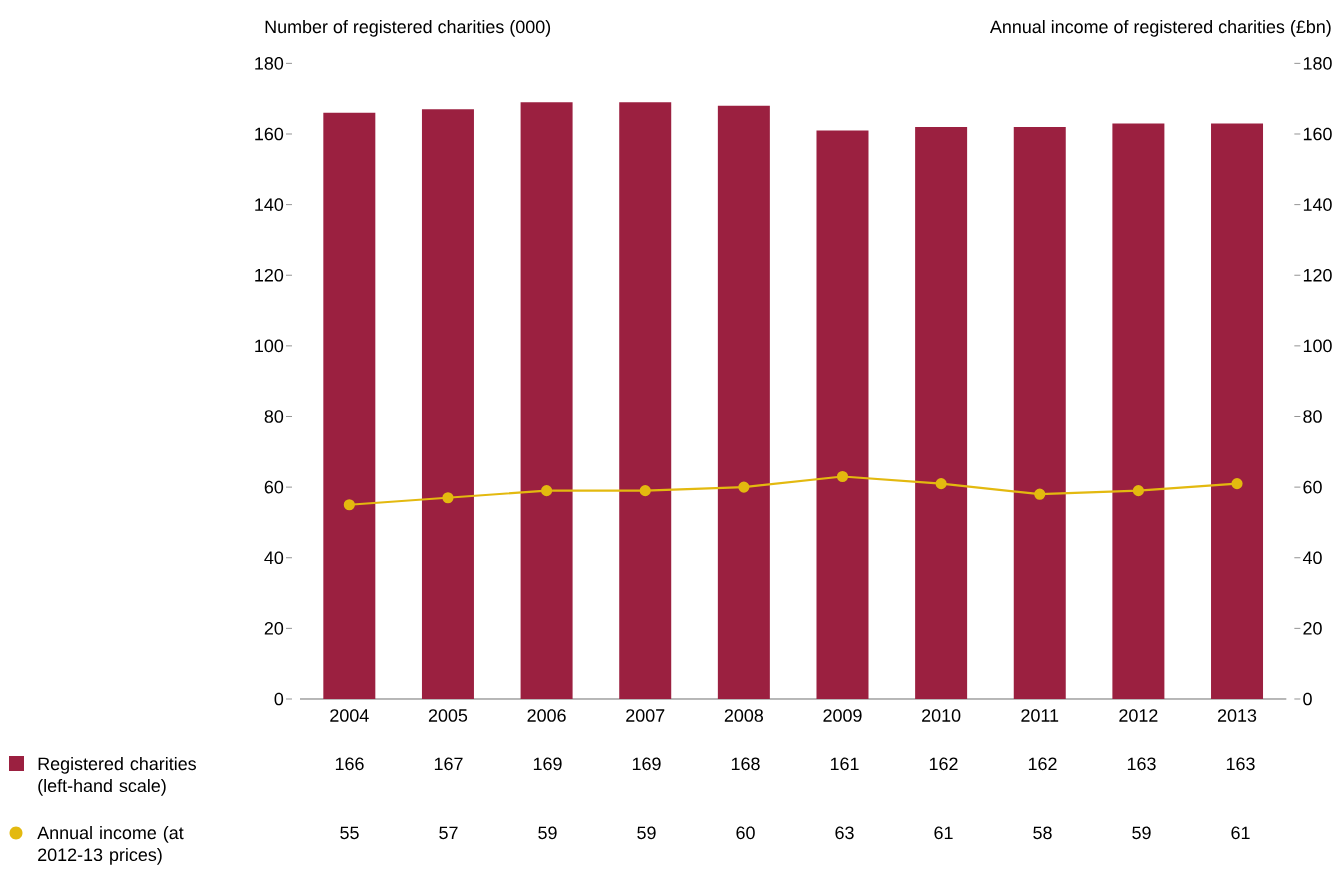 The width and height of the screenshot is (1337, 872). Describe the element at coordinates (269, 204) in the screenshot. I see `y-tick-label: 140` at that location.